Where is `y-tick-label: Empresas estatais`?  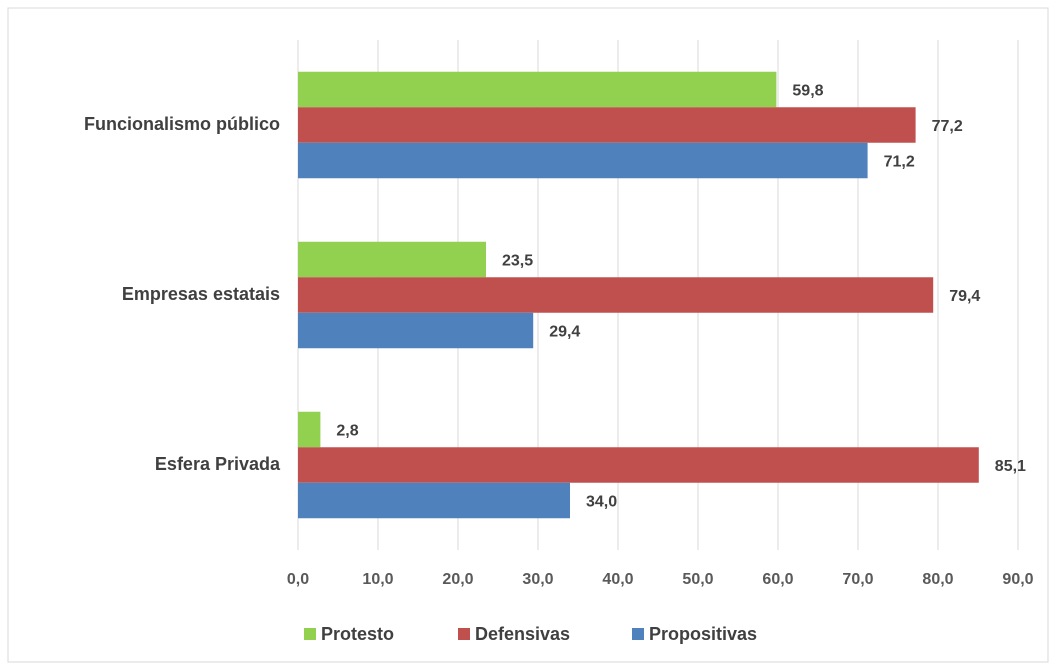 y-tick-label: Empresas estatais is located at coordinates (201, 294).